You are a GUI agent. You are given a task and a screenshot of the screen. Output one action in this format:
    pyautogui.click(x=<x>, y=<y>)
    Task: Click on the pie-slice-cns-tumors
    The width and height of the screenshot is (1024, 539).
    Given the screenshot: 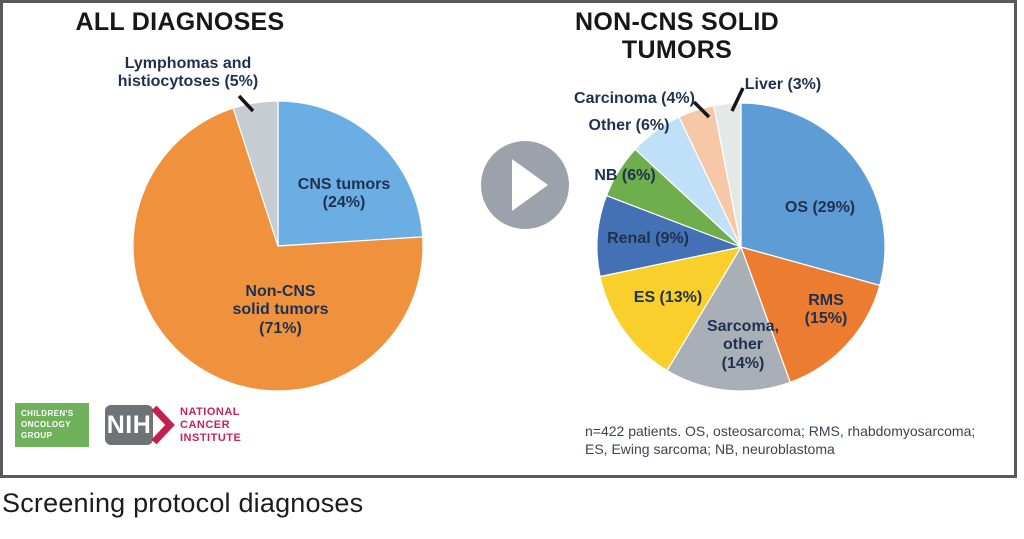 What is the action you would take?
    pyautogui.click(x=350, y=173)
    